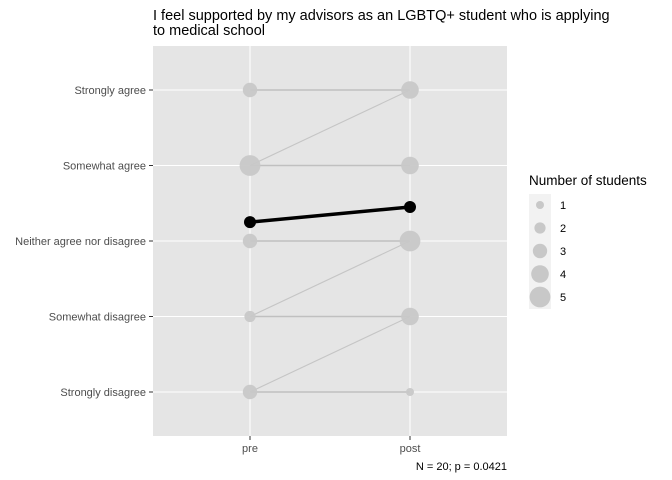 The image size is (672, 480). Describe the element at coordinates (563, 206) in the screenshot. I see `legend-label-1: 1` at that location.